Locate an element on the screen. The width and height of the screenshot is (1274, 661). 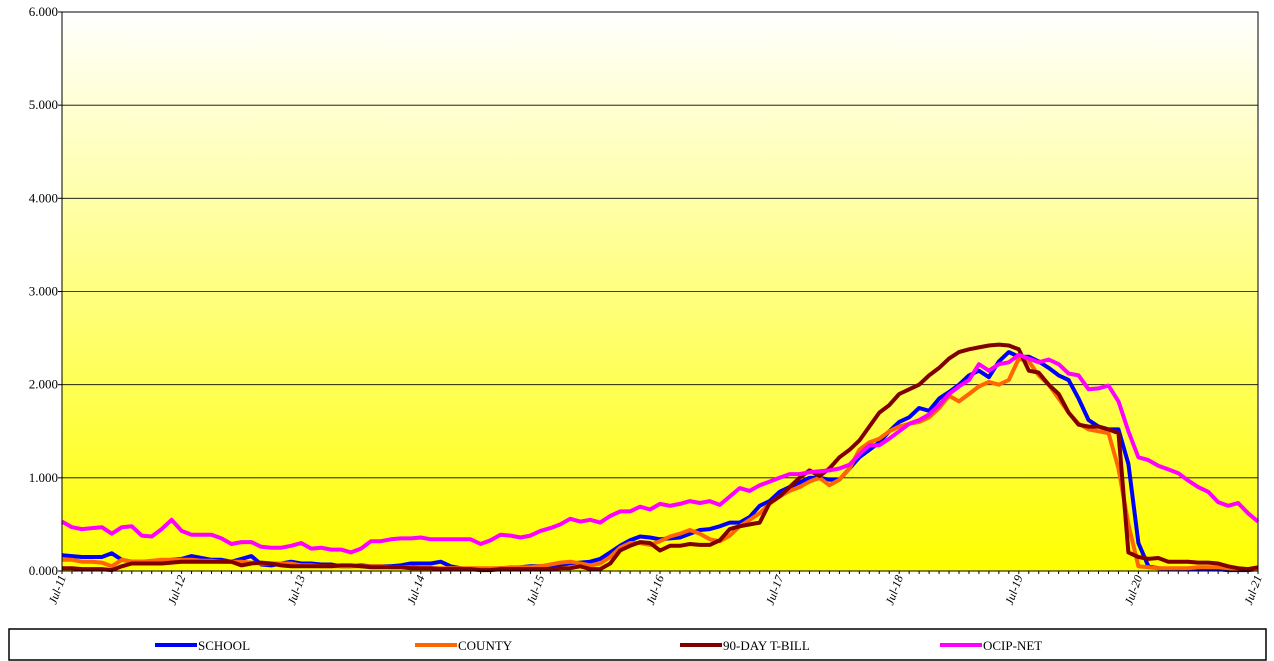
legend-label: SCHOOL is located at coordinates (224, 645).